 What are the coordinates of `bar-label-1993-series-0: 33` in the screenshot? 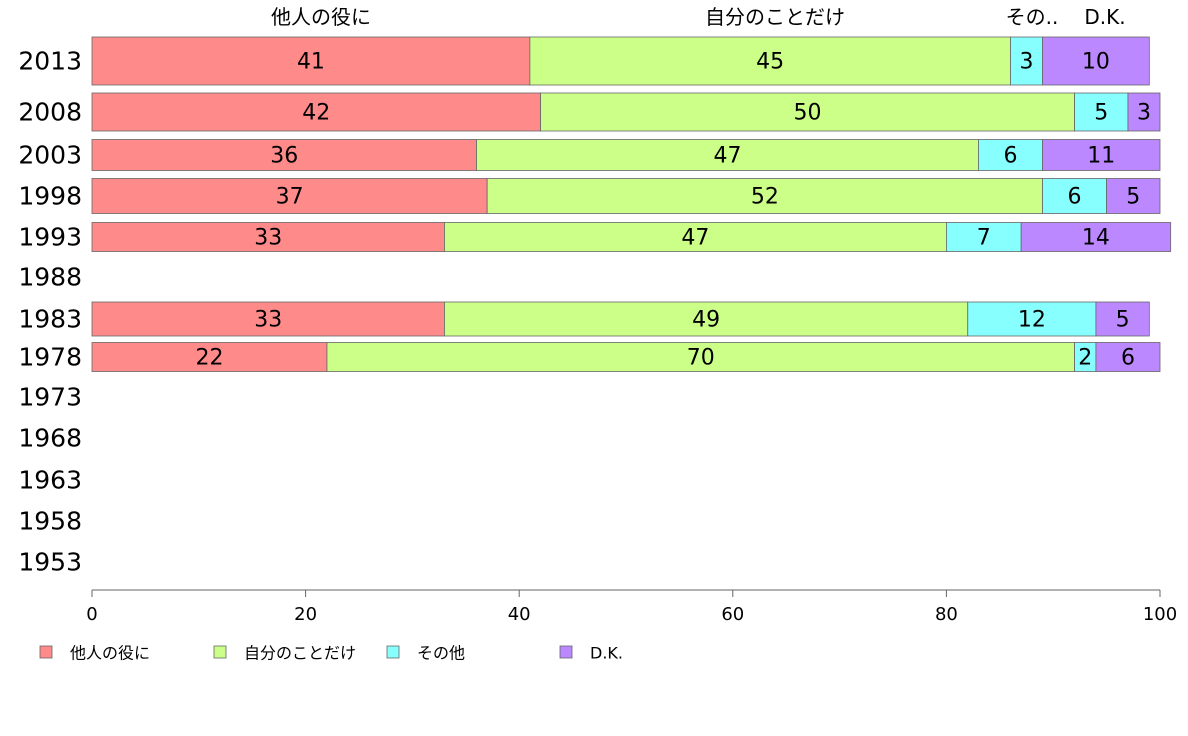 It's located at (268, 238).